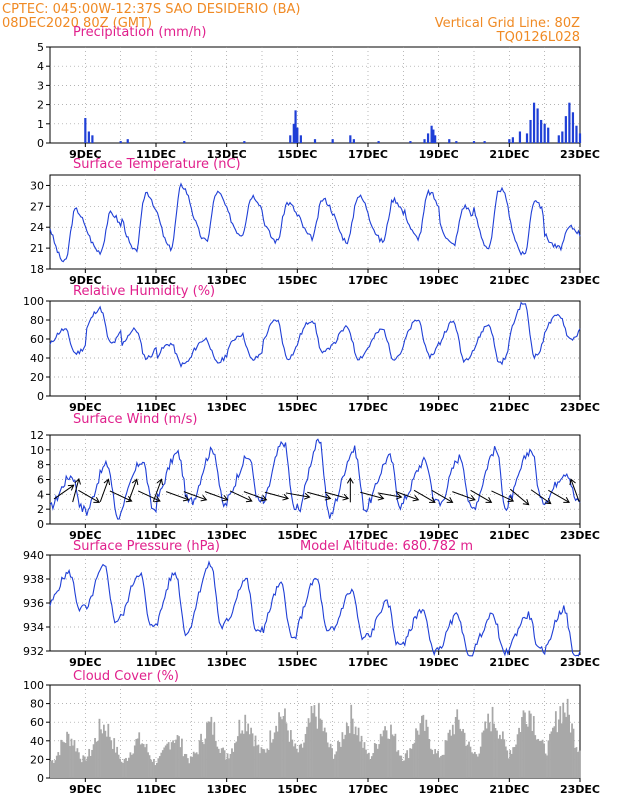  What do you see at coordinates (315, 335) in the screenshot?
I see `humidity-line` at bounding box center [315, 335].